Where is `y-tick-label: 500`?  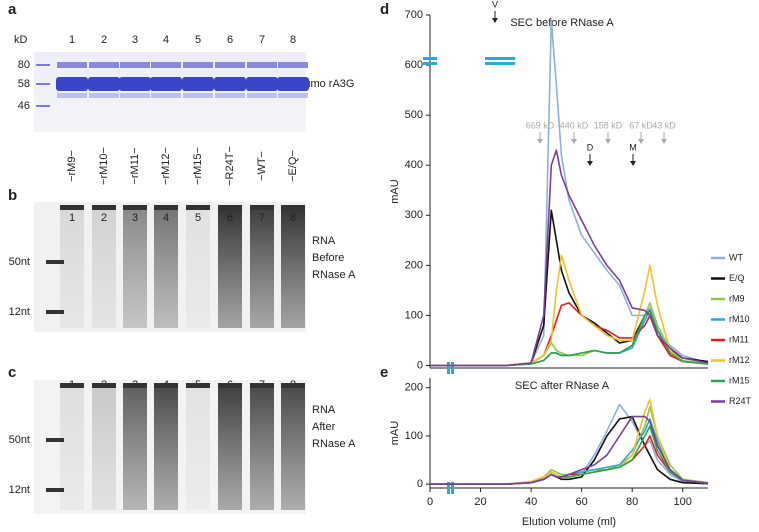 y-tick-label: 500 is located at coordinates (414, 115).